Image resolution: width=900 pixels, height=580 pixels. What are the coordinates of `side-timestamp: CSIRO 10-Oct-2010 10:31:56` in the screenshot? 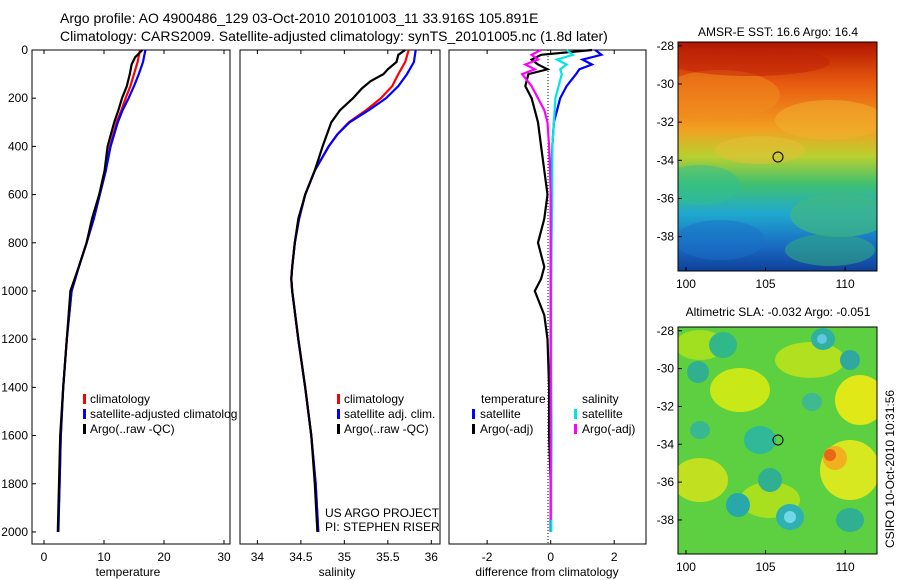 It's located at (890, 469).